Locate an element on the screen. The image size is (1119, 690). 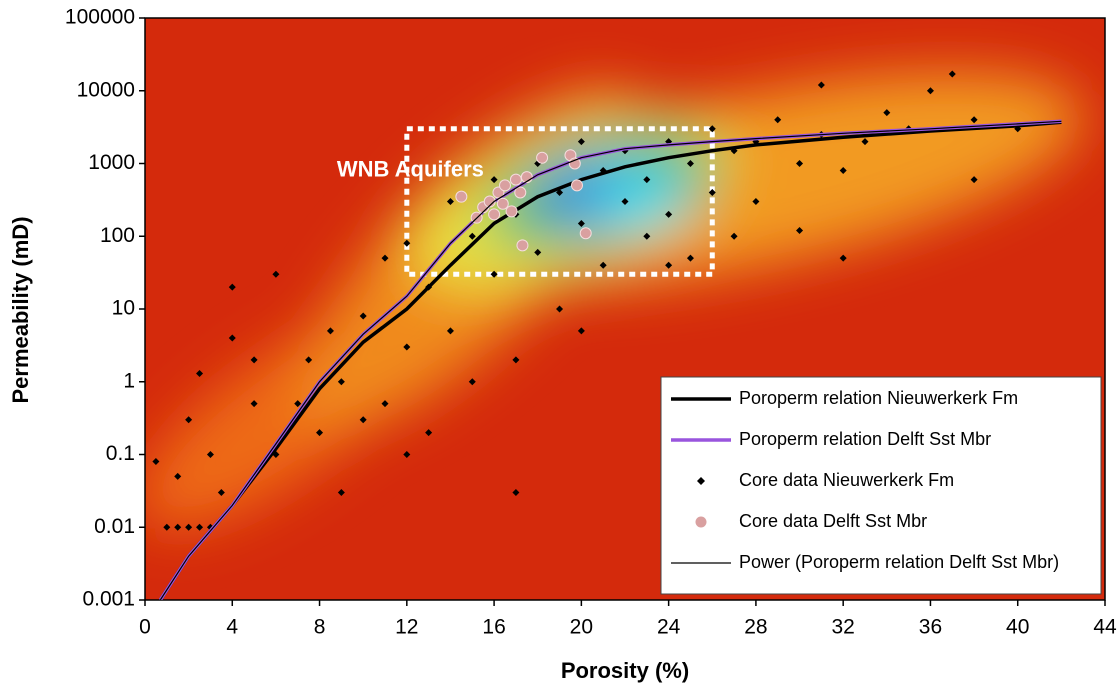
y-tick-label: 1000 is located at coordinates (111, 162).